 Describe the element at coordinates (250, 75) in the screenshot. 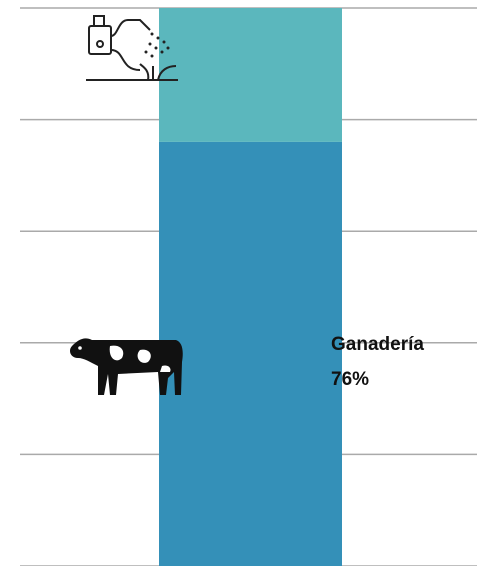

I see `bar-segment` at that location.